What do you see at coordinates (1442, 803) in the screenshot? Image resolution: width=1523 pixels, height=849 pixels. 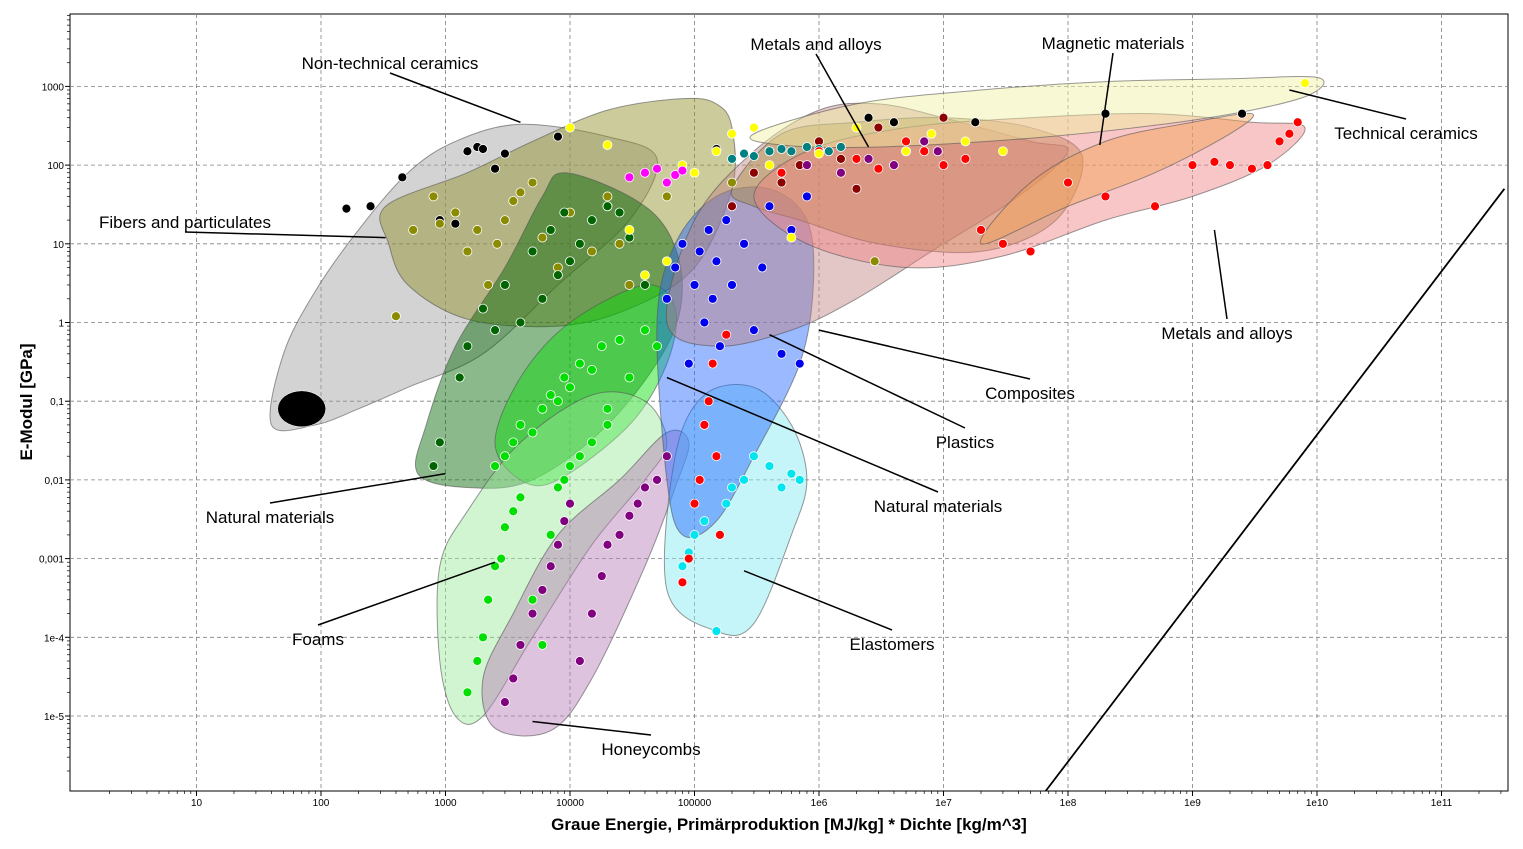 I see `x-tick-label: 1e11` at bounding box center [1442, 803].